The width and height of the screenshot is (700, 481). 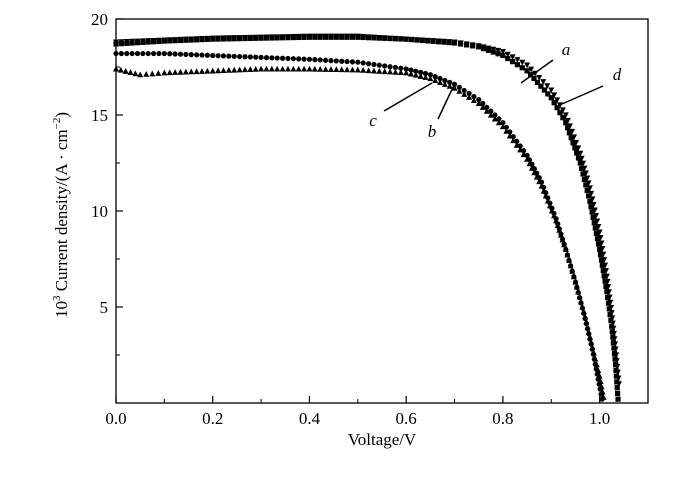 What do you see at coordinates (432, 131) in the screenshot?
I see `curve-label-b: b` at bounding box center [432, 131].